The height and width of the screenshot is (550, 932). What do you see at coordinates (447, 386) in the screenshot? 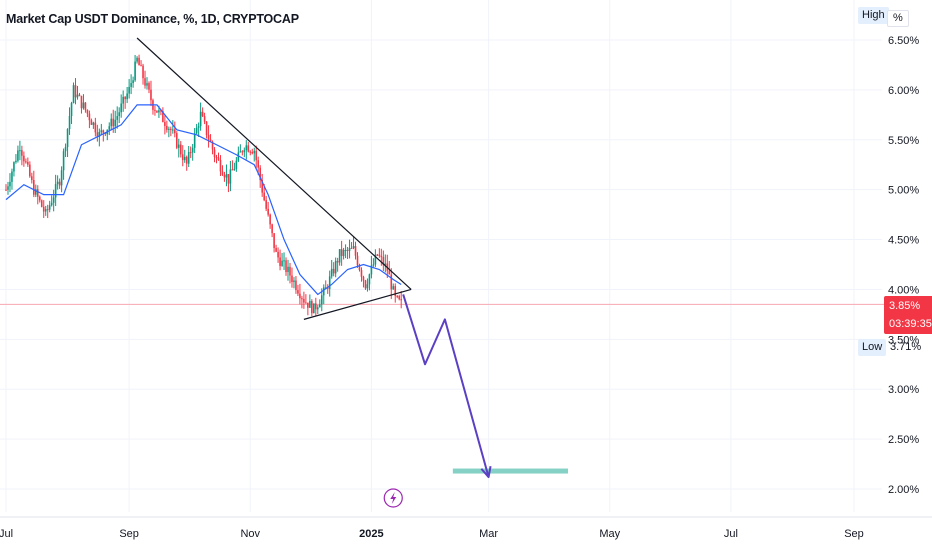
I see `forecast-arrow` at bounding box center [447, 386].